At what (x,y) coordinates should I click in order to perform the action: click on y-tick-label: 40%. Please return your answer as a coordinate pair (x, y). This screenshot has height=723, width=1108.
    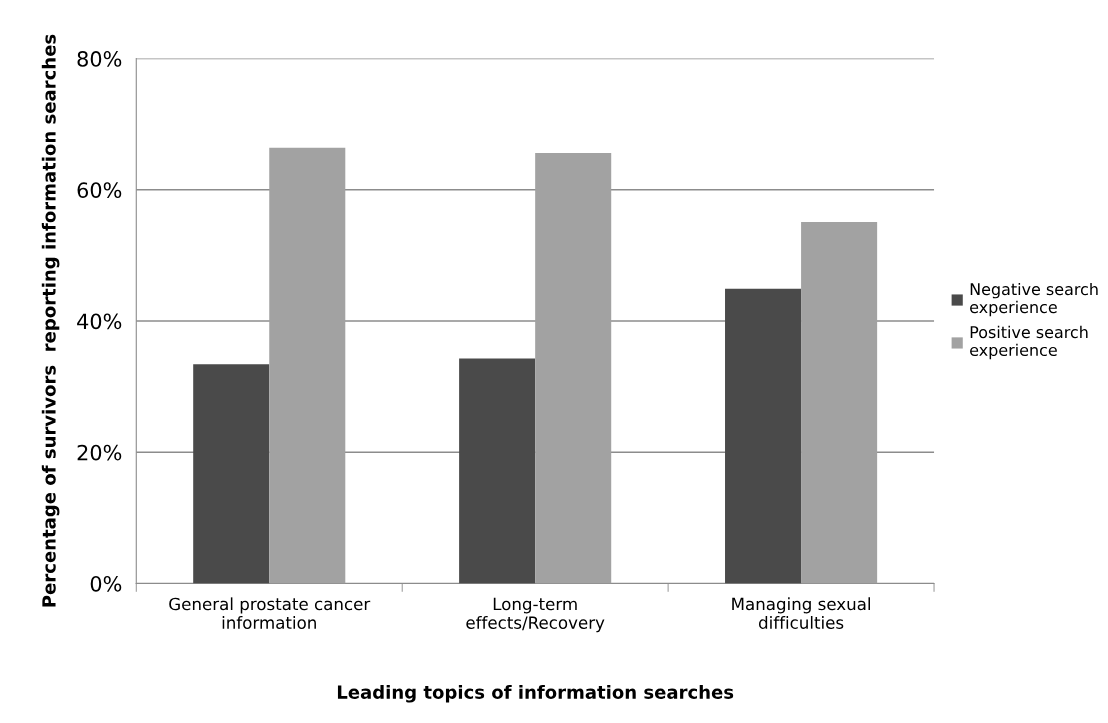
    Looking at the image, I should click on (99, 321).